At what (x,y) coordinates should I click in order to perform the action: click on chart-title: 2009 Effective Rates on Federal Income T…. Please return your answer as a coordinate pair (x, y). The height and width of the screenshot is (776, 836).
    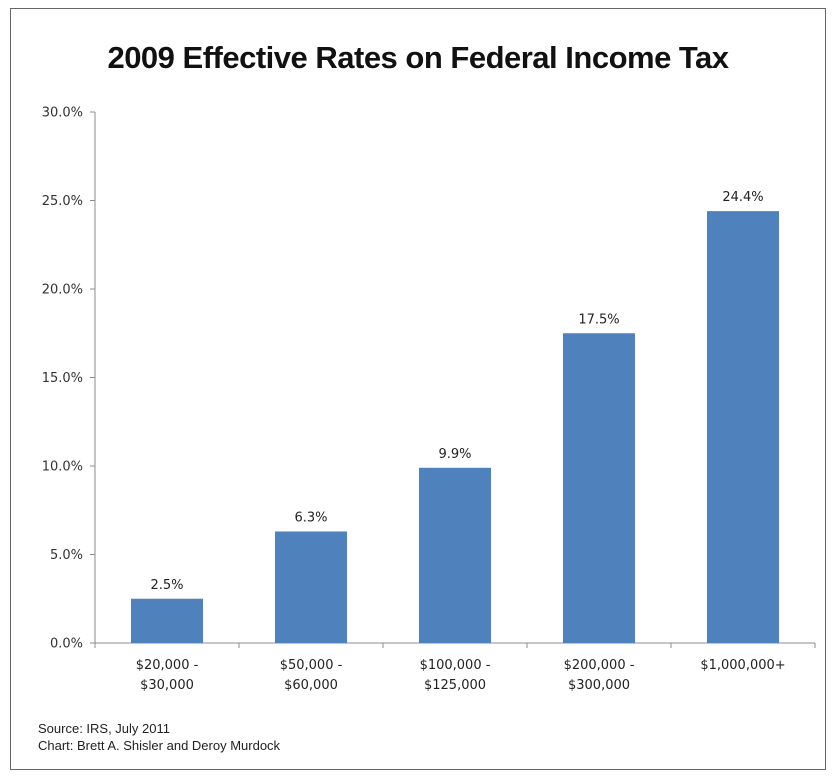
    Looking at the image, I should click on (418, 57).